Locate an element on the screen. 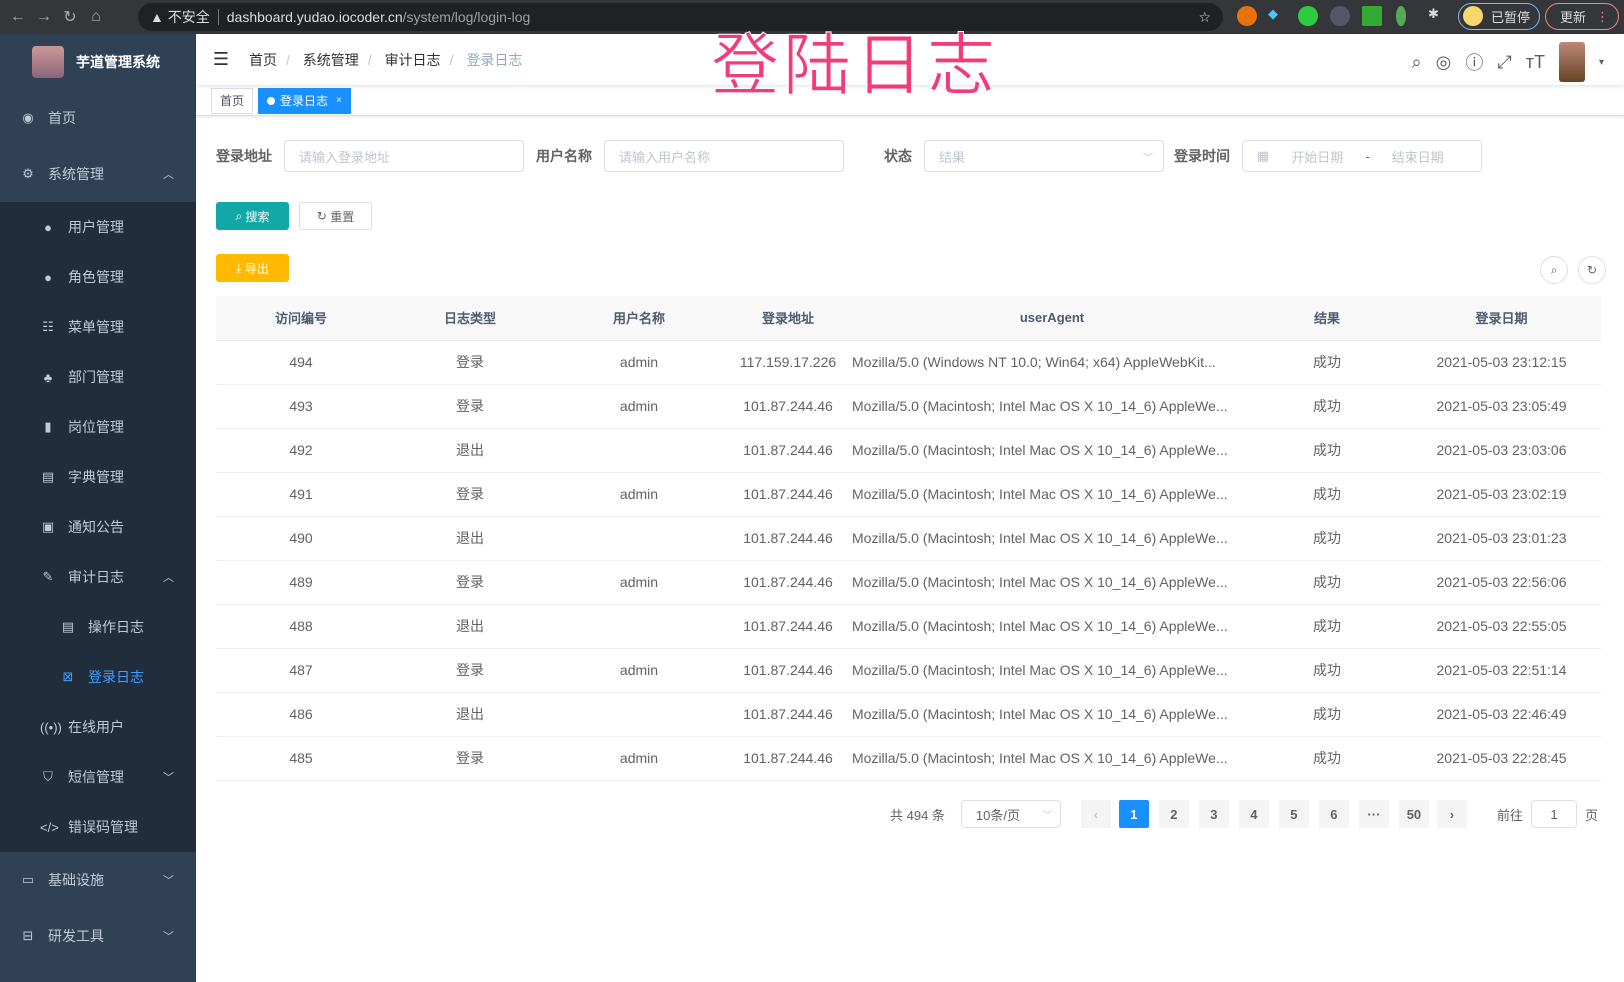 Image resolution: width=1624 pixels, height=982 pixels. sidebar-item-user: ● 用户管理 is located at coordinates (98, 227).